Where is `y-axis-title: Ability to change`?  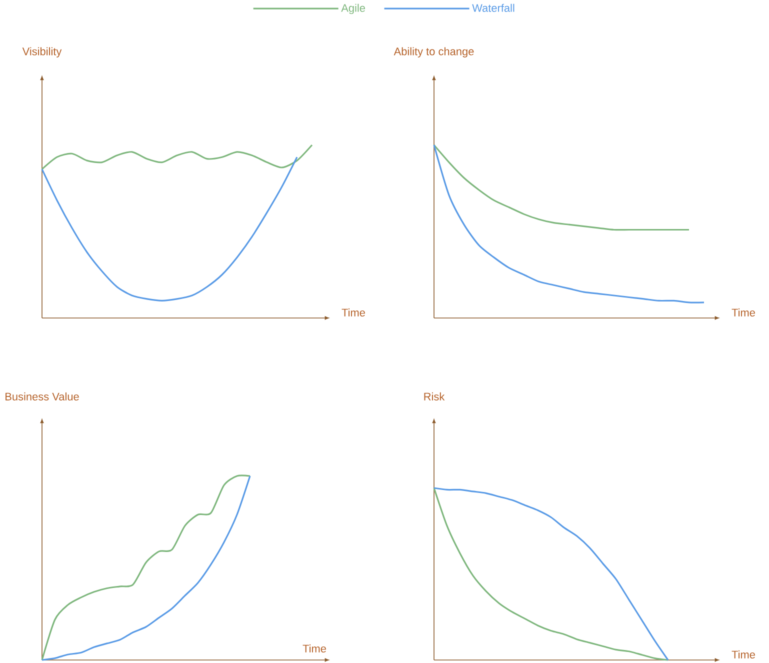
y-axis-title: Ability to change is located at coordinates (434, 52).